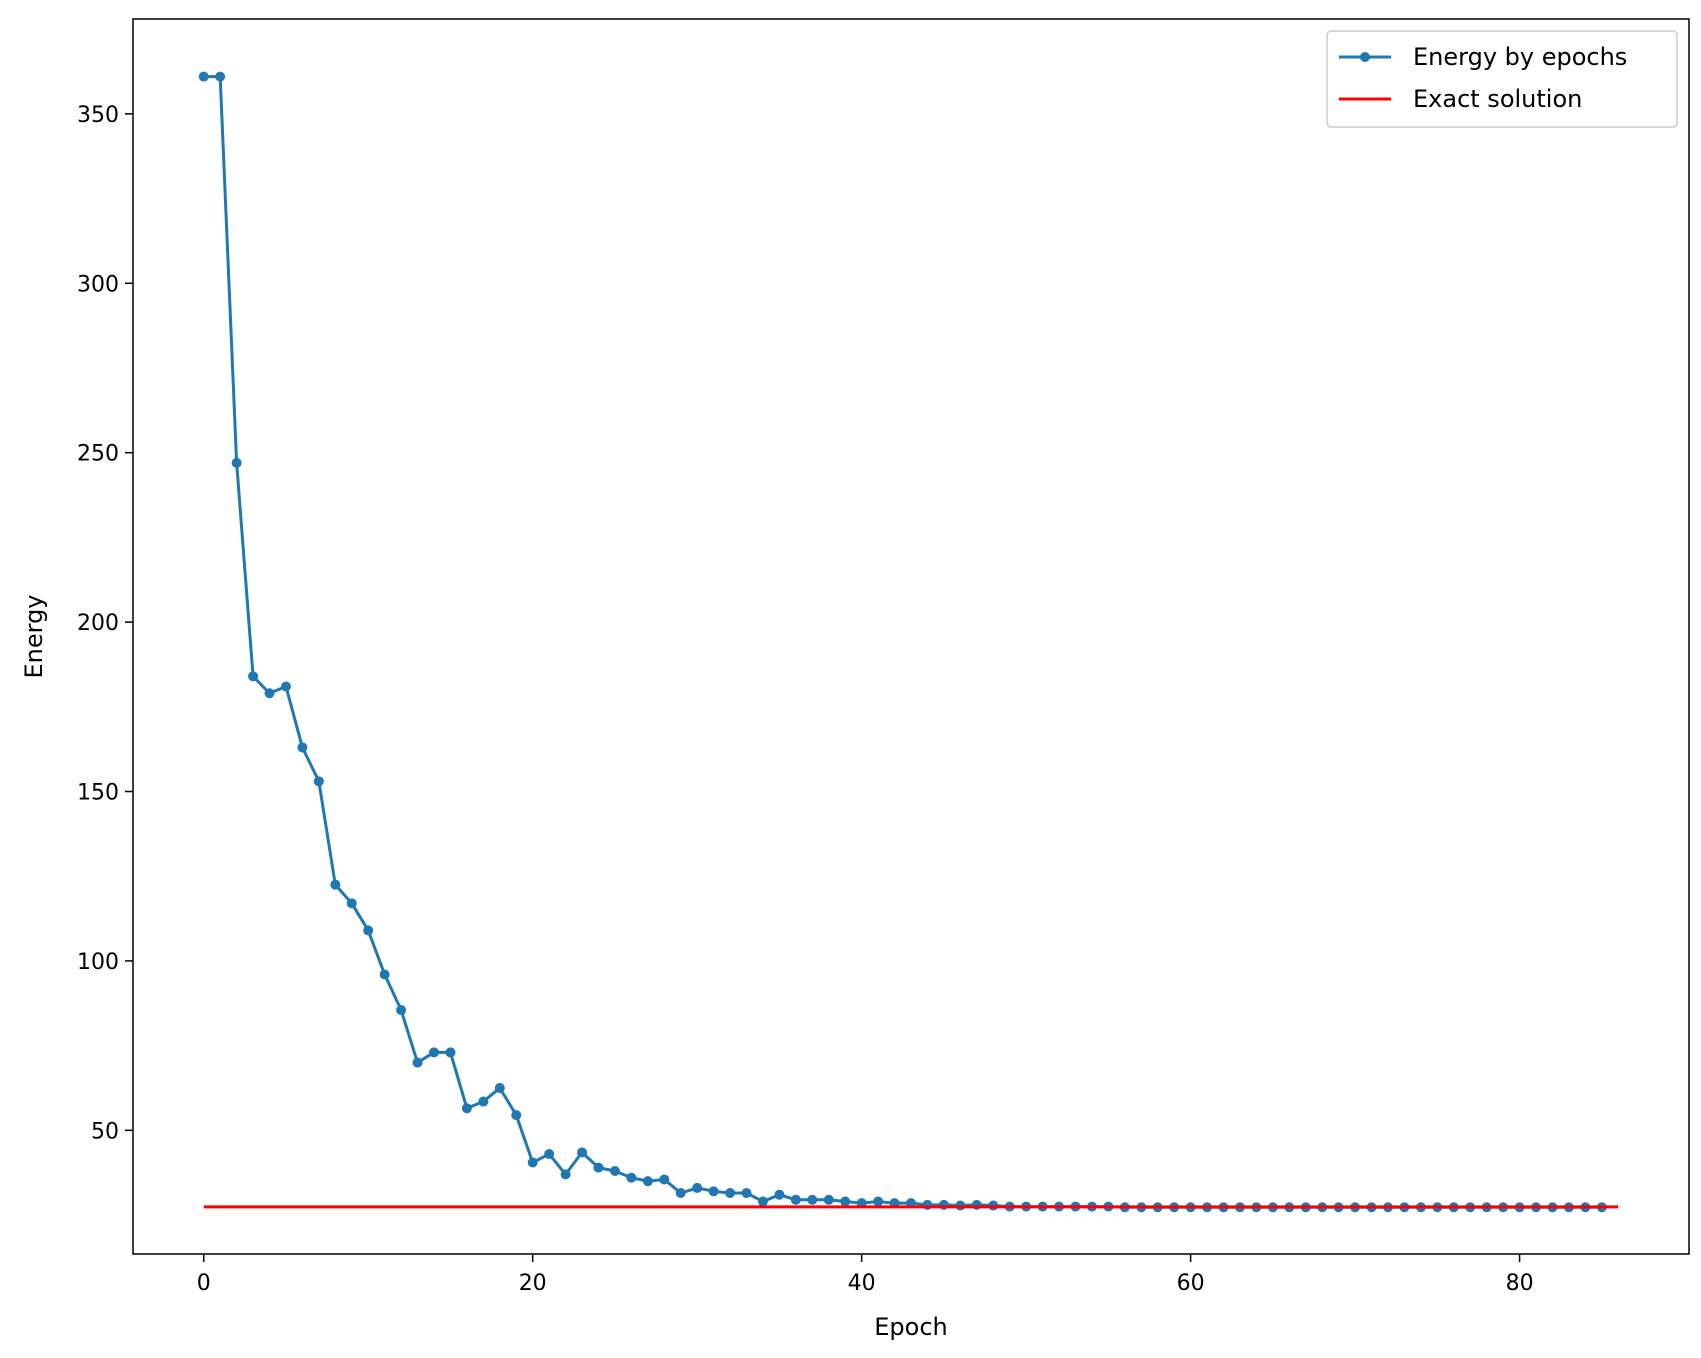 The height and width of the screenshot is (1358, 1701). I want to click on legend-items: Energy by epochs Exact solution, so click(1483, 78).